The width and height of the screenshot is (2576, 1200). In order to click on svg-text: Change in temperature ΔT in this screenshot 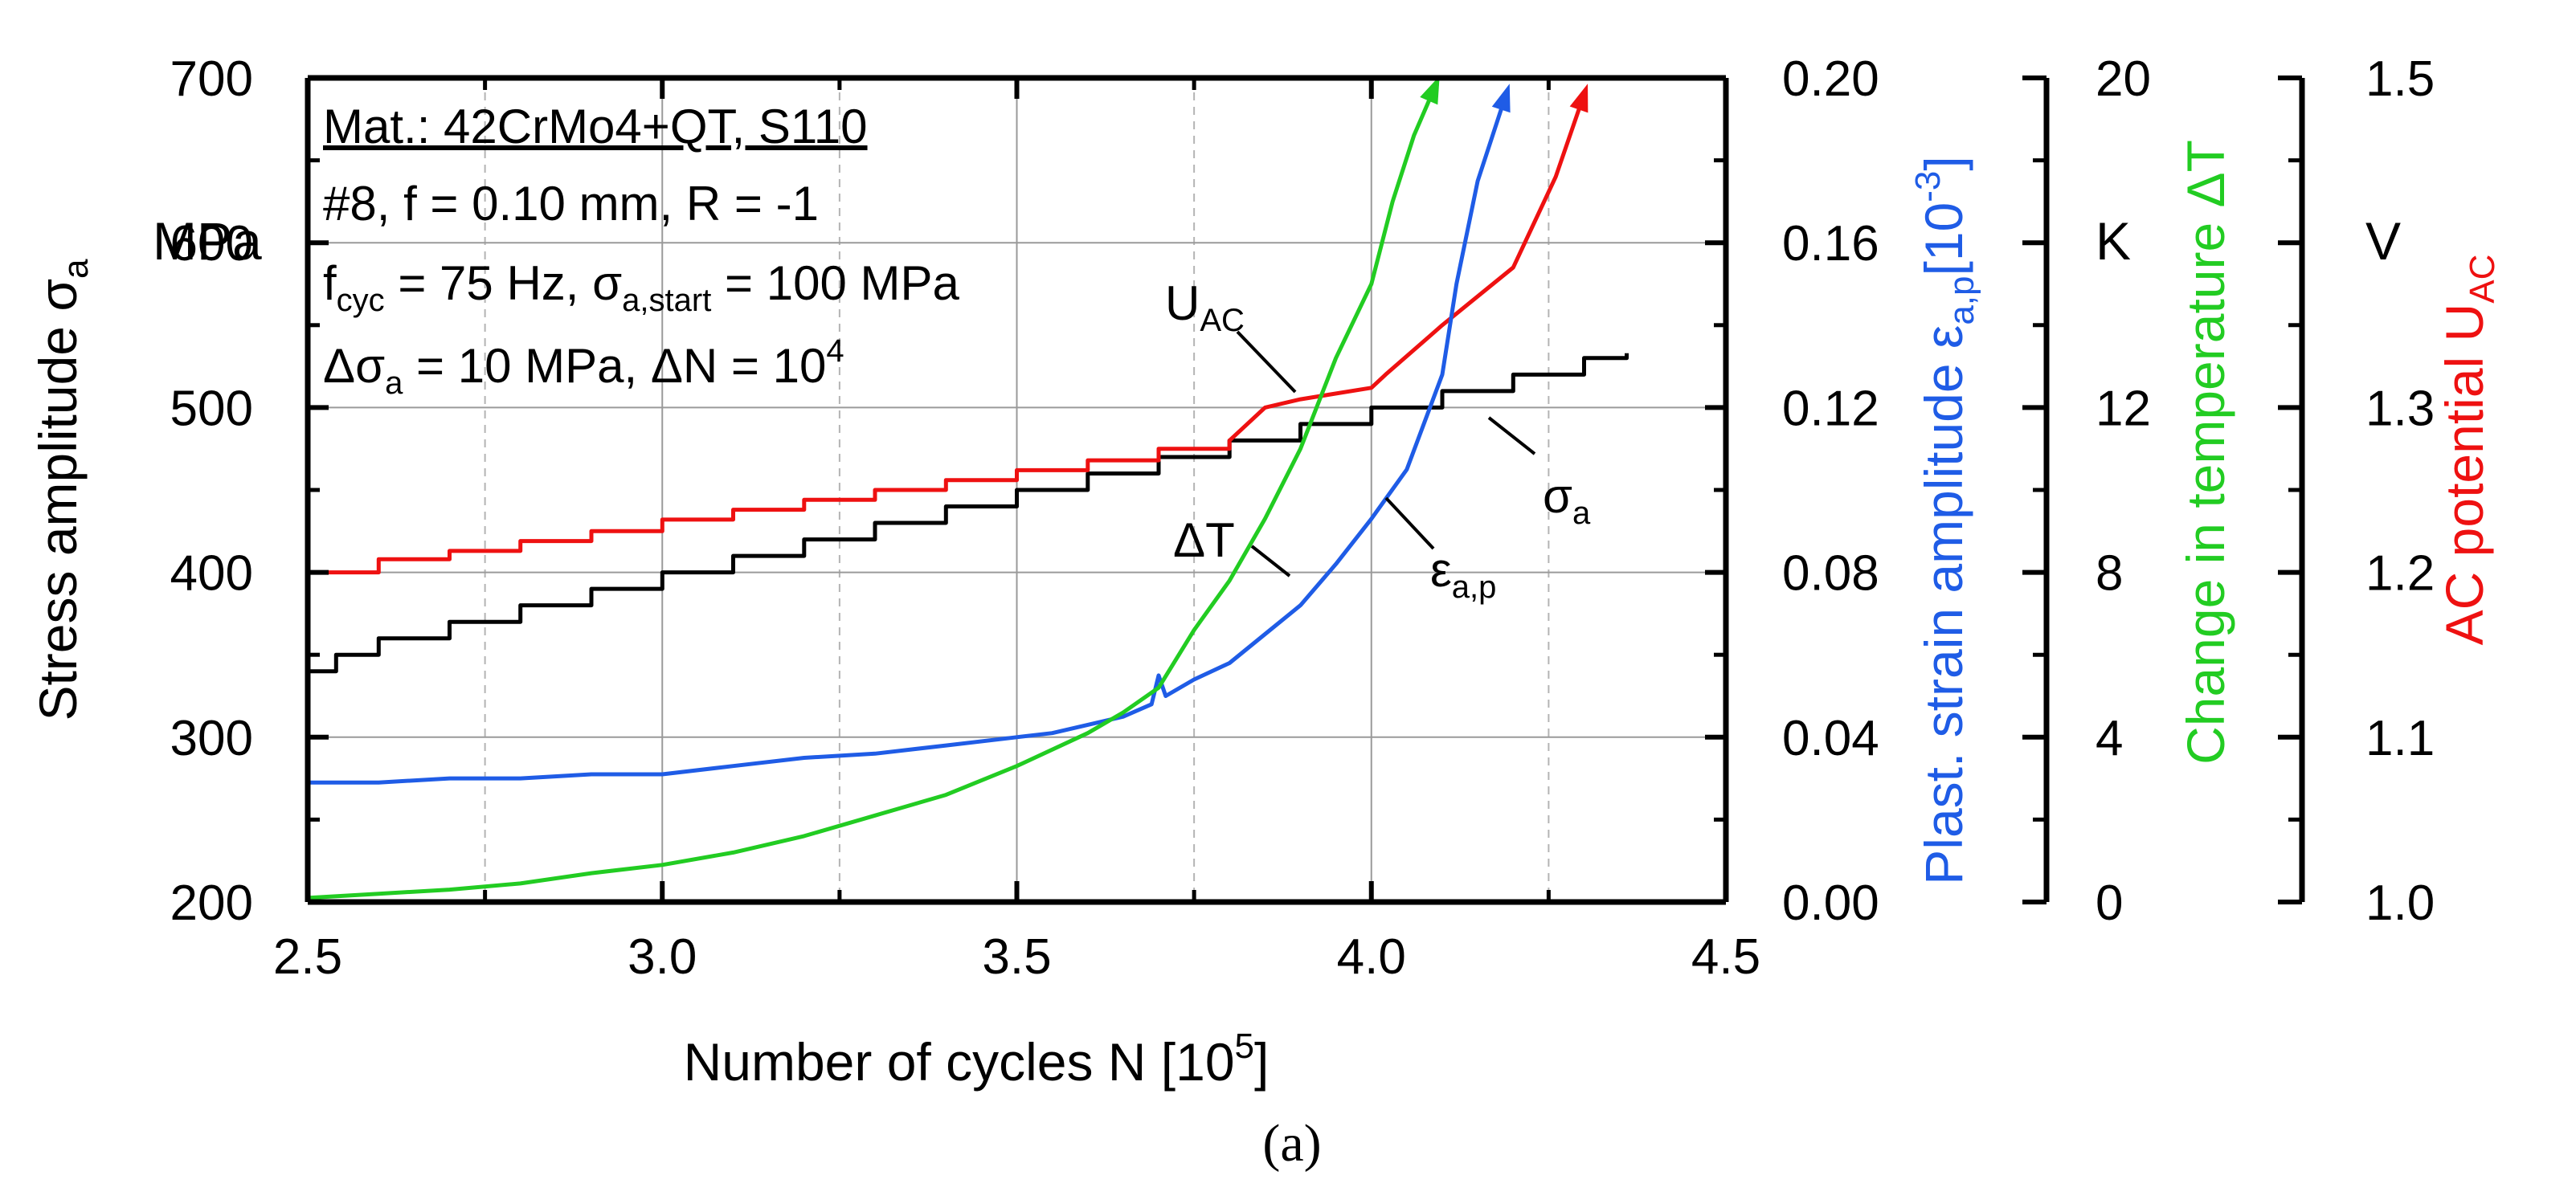, I will do `click(2205, 453)`.